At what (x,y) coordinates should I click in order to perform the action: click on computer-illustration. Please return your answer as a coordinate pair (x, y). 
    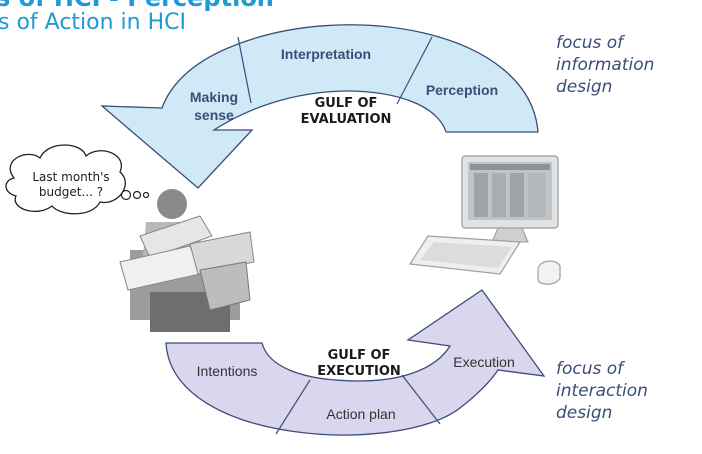
    Looking at the image, I should click on (484, 220).